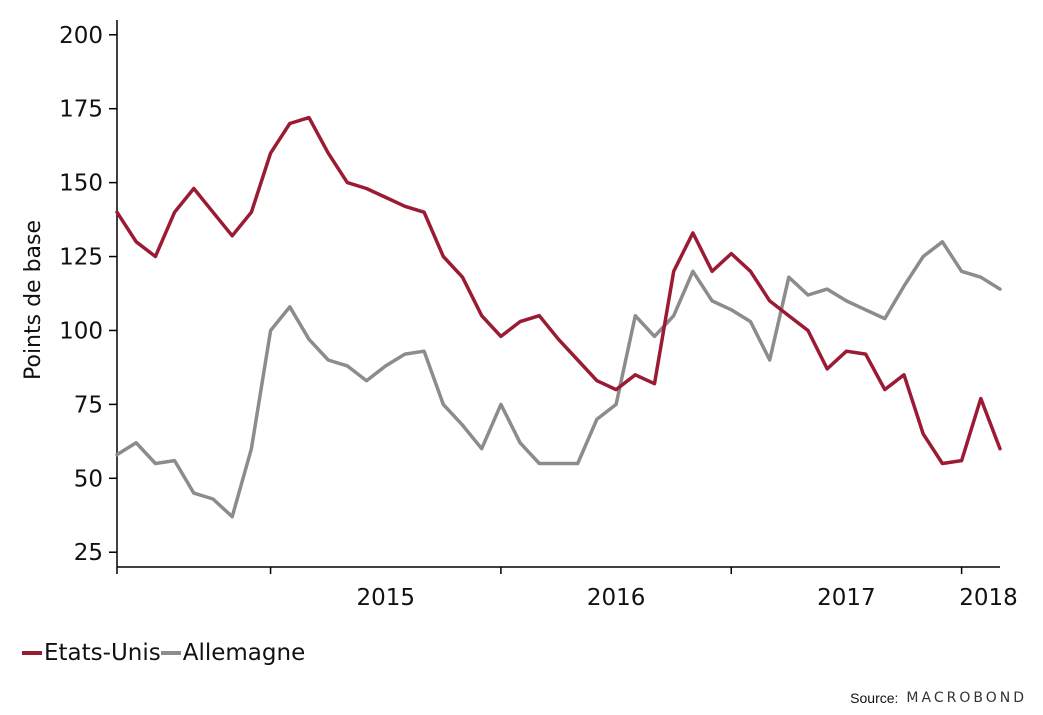  What do you see at coordinates (170, 653) in the screenshot?
I see `legend-swatch-allemagne` at bounding box center [170, 653].